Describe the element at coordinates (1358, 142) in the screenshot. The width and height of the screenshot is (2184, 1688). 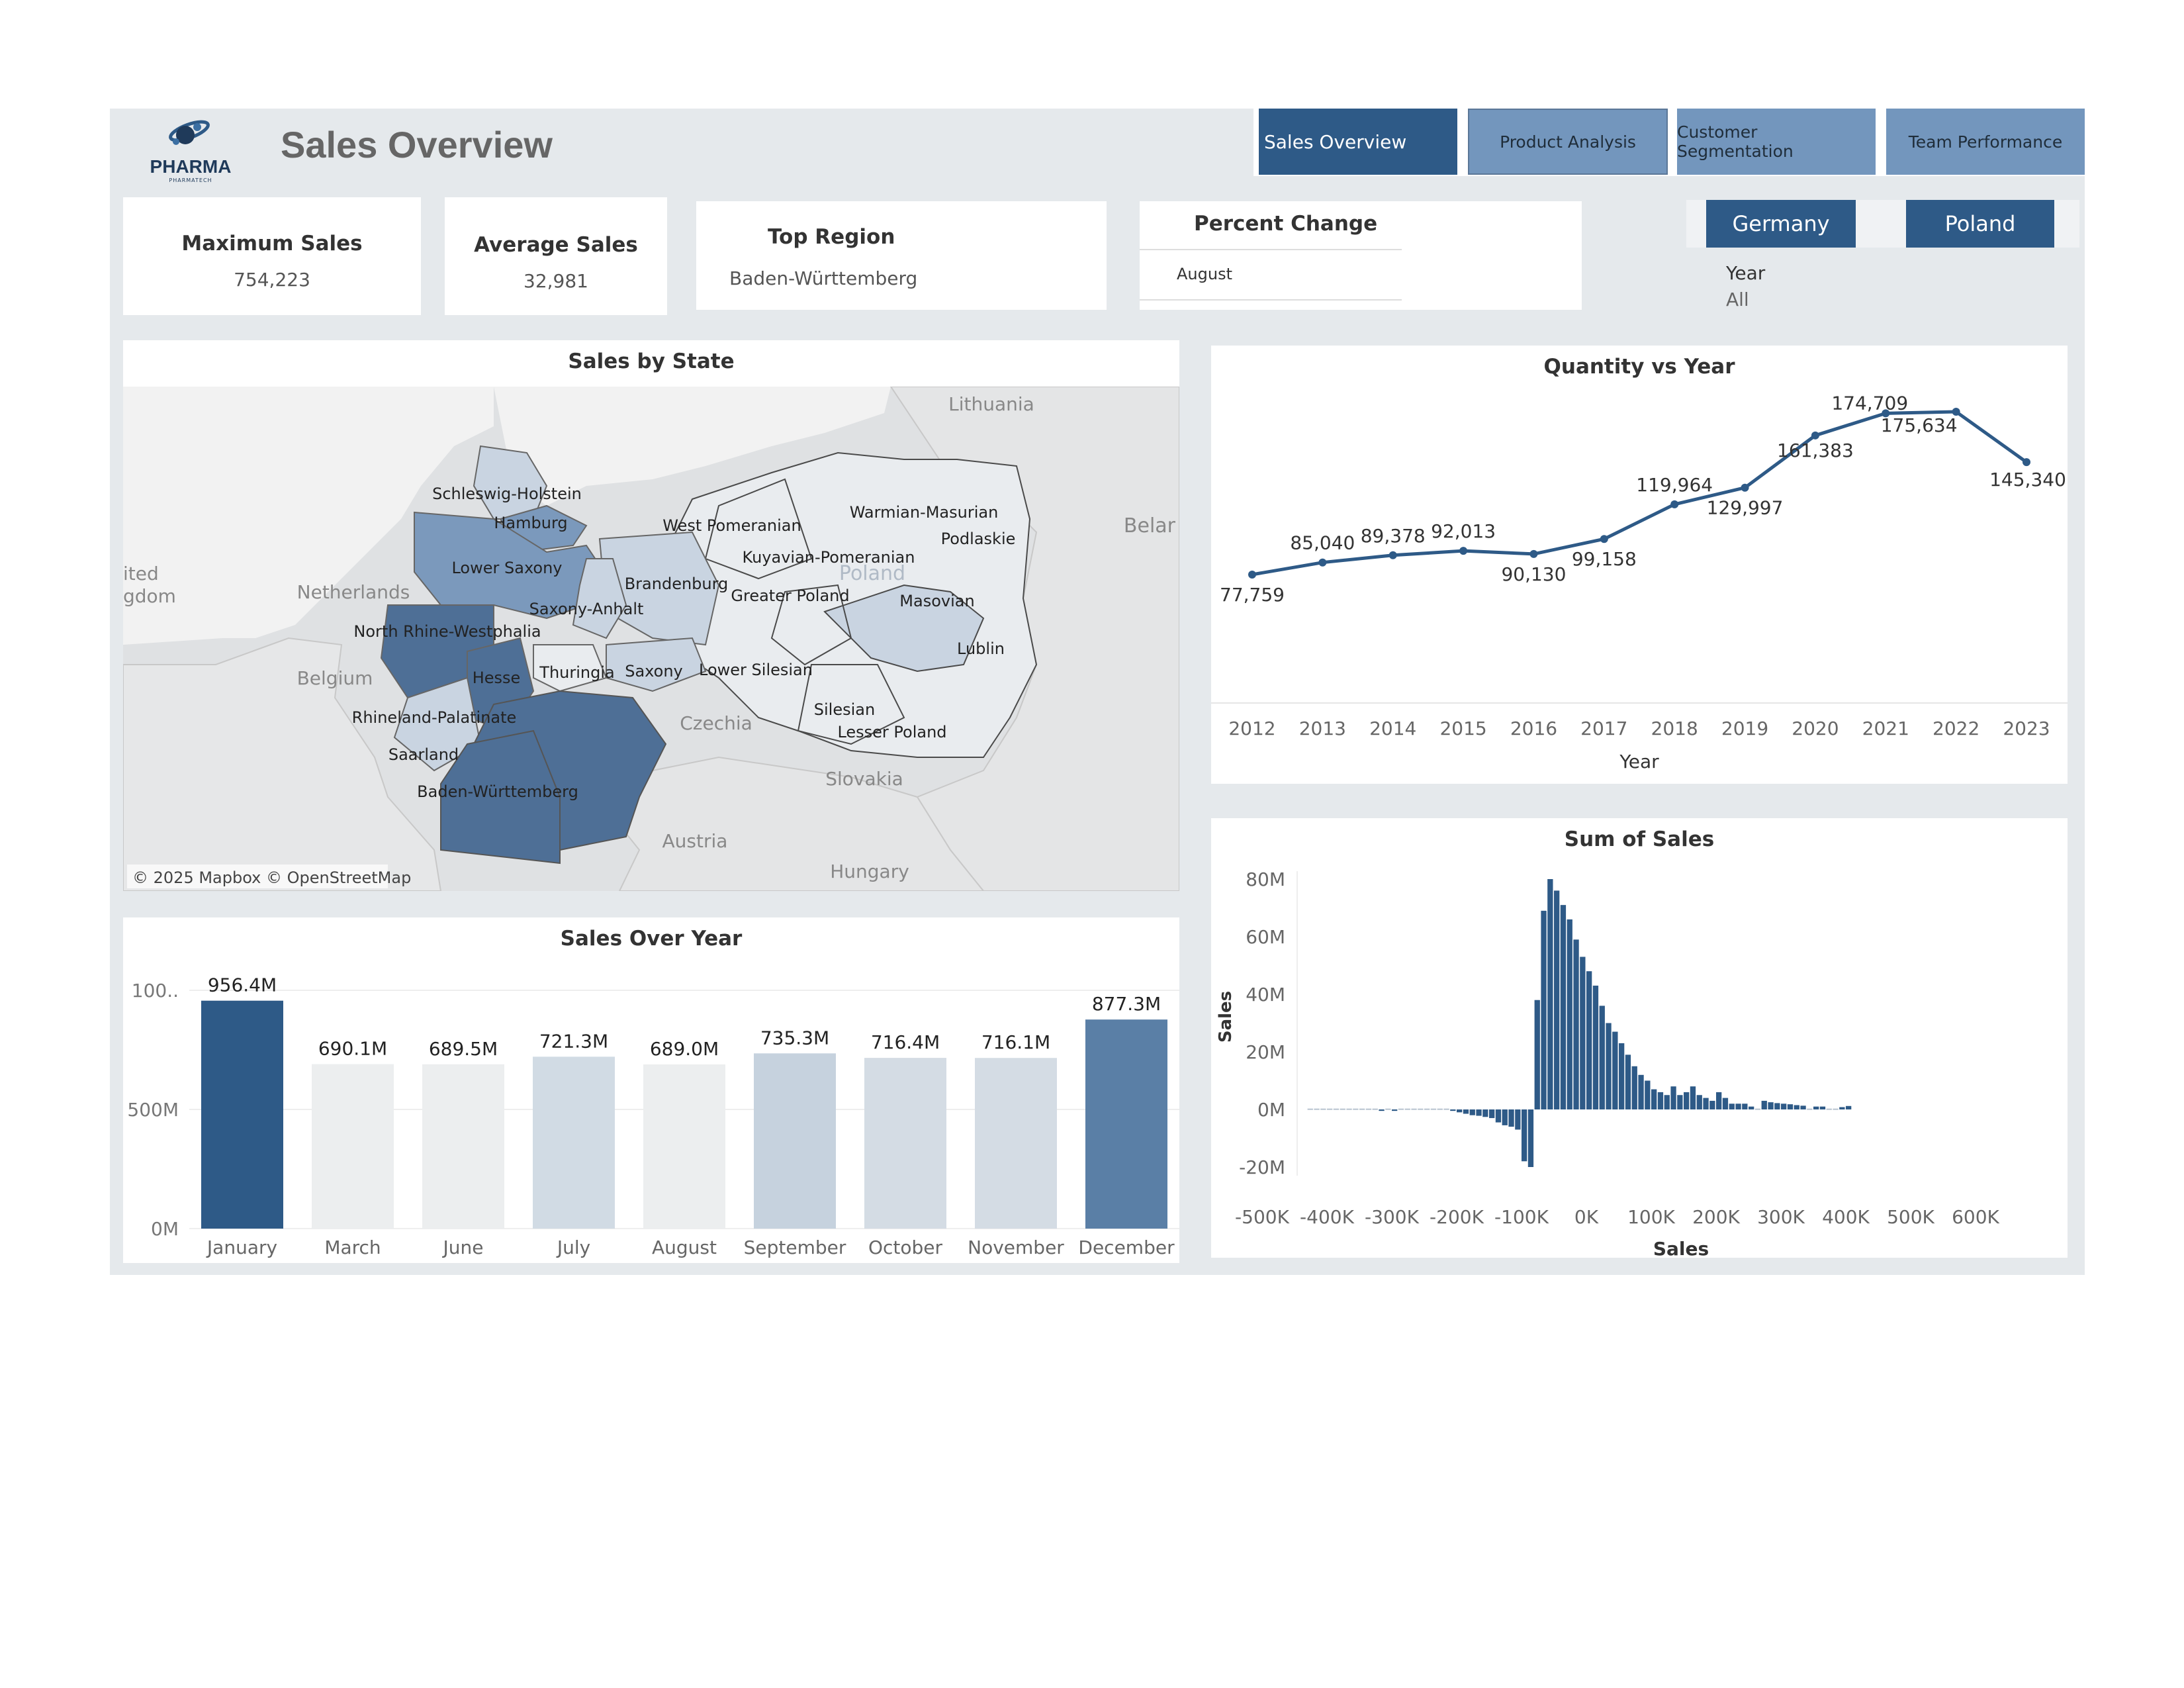
I see `nav-sales-overview: Sales Overview` at that location.